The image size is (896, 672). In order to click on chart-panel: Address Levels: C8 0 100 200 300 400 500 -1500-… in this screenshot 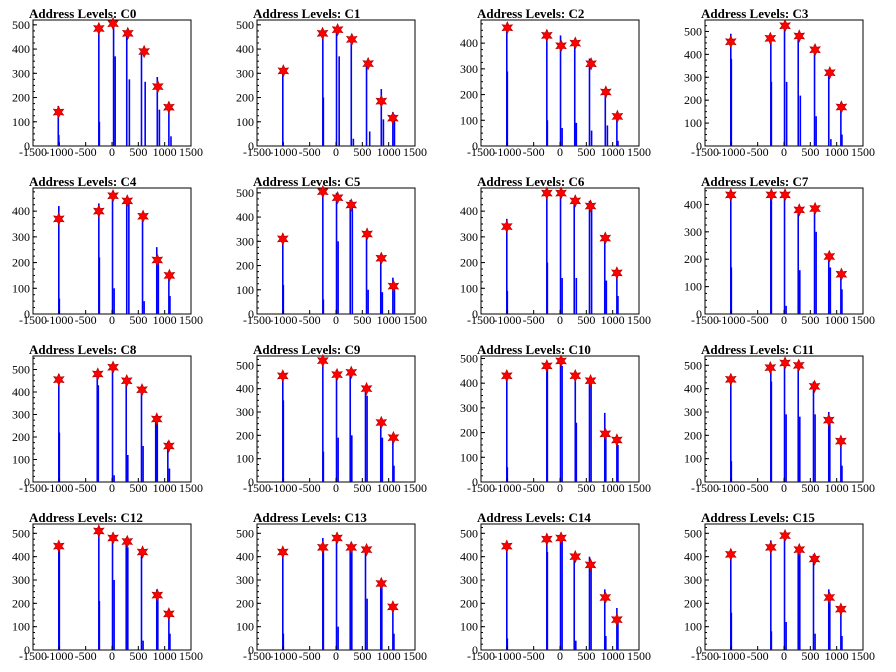, I will do `click(112, 420)`.